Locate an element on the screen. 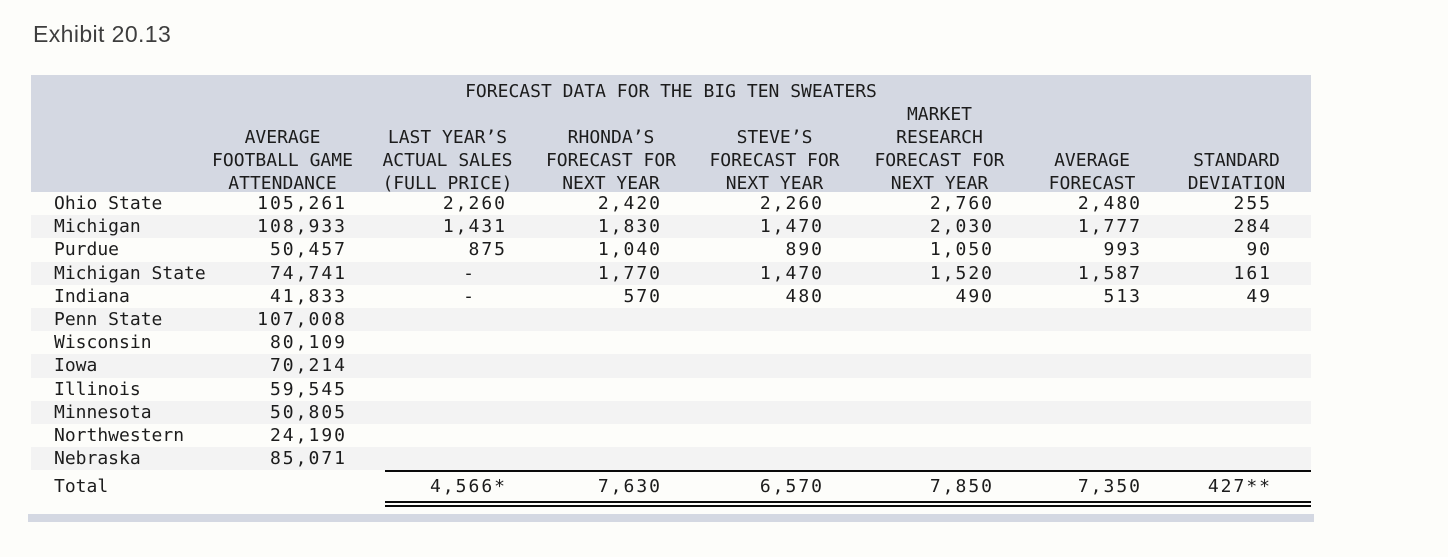 This screenshot has width=1448, height=557. team-name-cell: Illinois is located at coordinates (97, 389).